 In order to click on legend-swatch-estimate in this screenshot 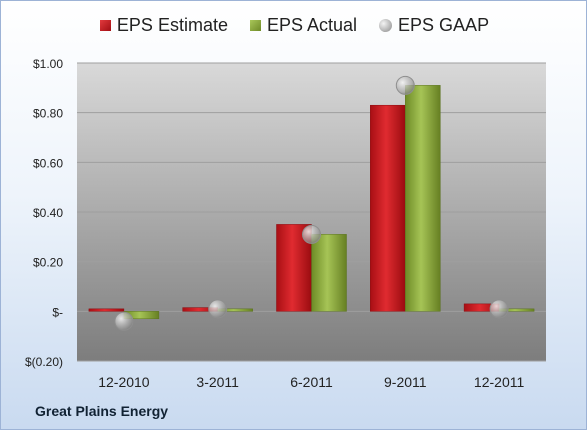, I will do `click(105, 25)`.